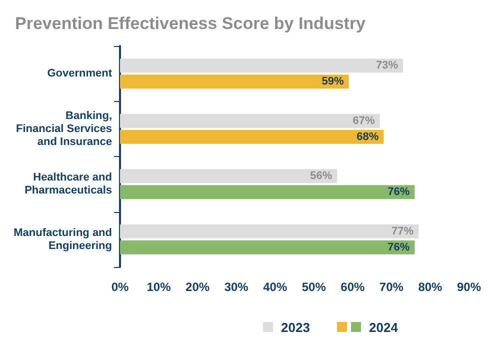 This screenshot has height=341, width=495. I want to click on data-label: 73%, so click(387, 66).